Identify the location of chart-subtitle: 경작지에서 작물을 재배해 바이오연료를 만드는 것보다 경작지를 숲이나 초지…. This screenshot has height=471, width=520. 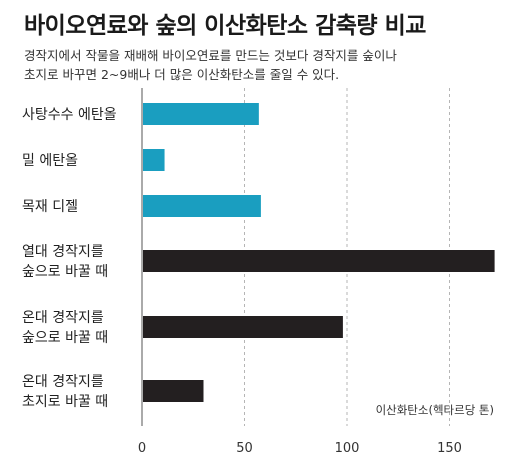
(264, 65).